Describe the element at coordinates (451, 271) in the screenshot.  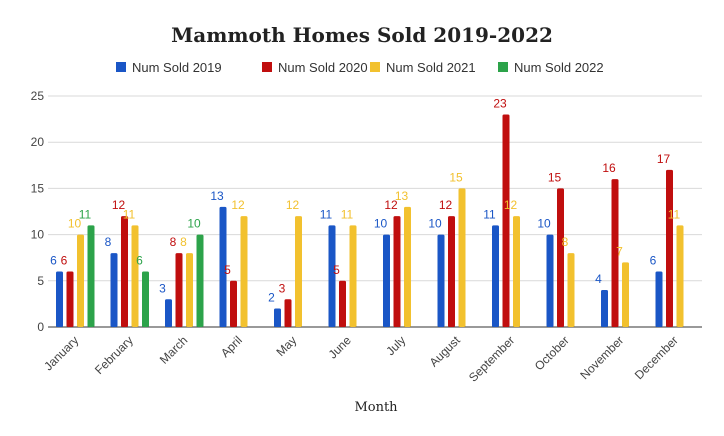
I see `bar-num-sold-2020-august` at that location.